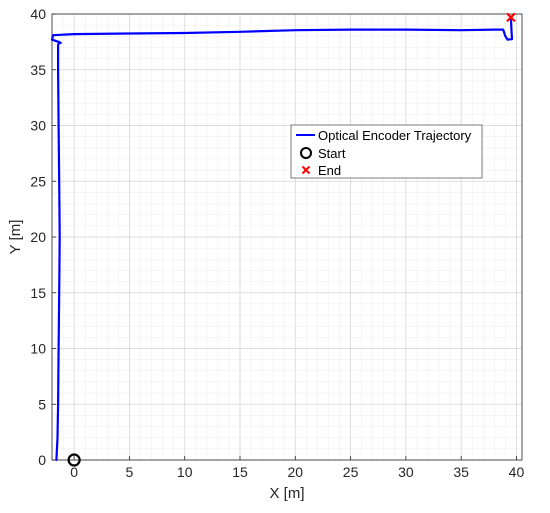 The image size is (550, 513). What do you see at coordinates (38, 293) in the screenshot?
I see `y-tick-label: 15` at bounding box center [38, 293].